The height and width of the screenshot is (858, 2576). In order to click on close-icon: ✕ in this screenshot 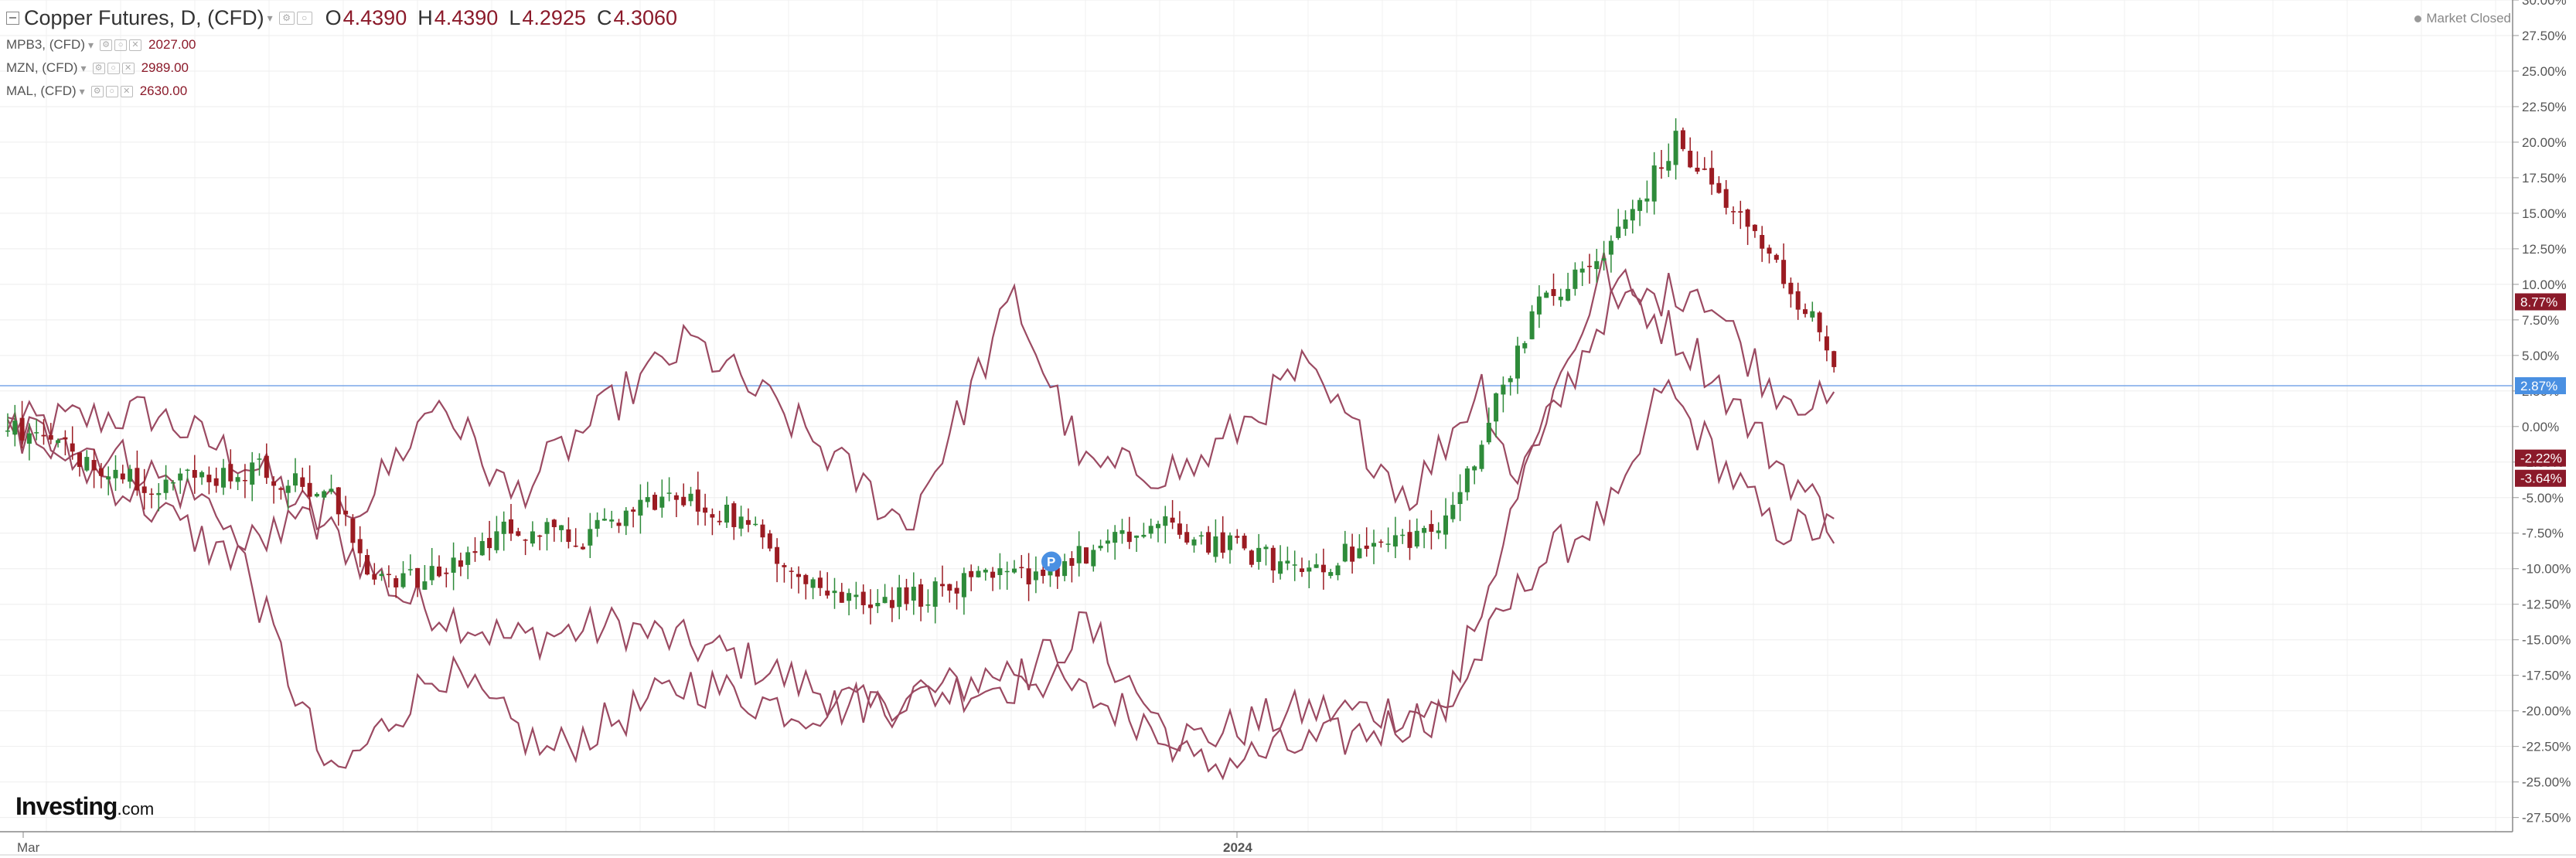, I will do `click(135, 45)`.